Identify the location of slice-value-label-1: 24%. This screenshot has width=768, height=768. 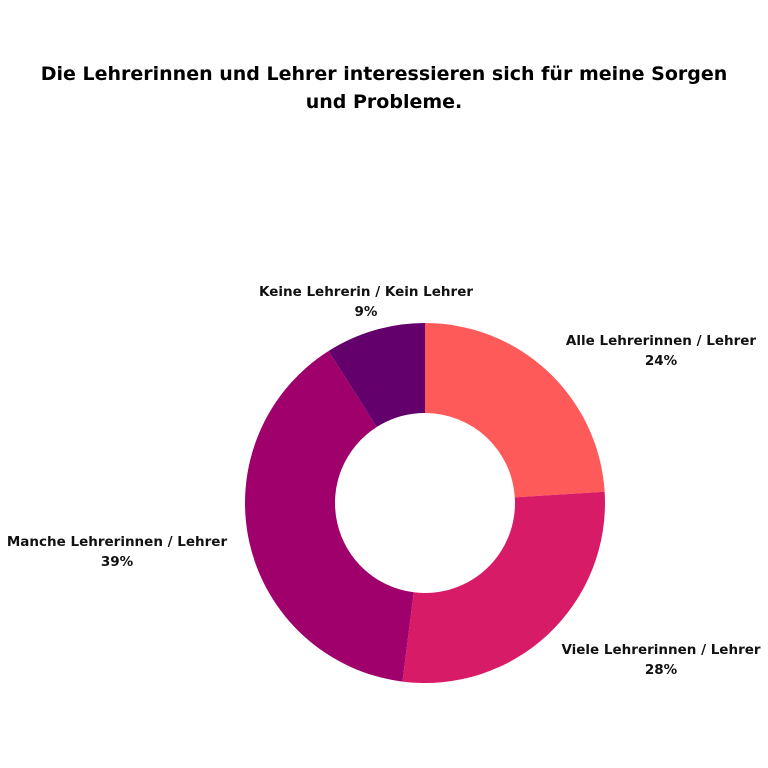
(661, 361).